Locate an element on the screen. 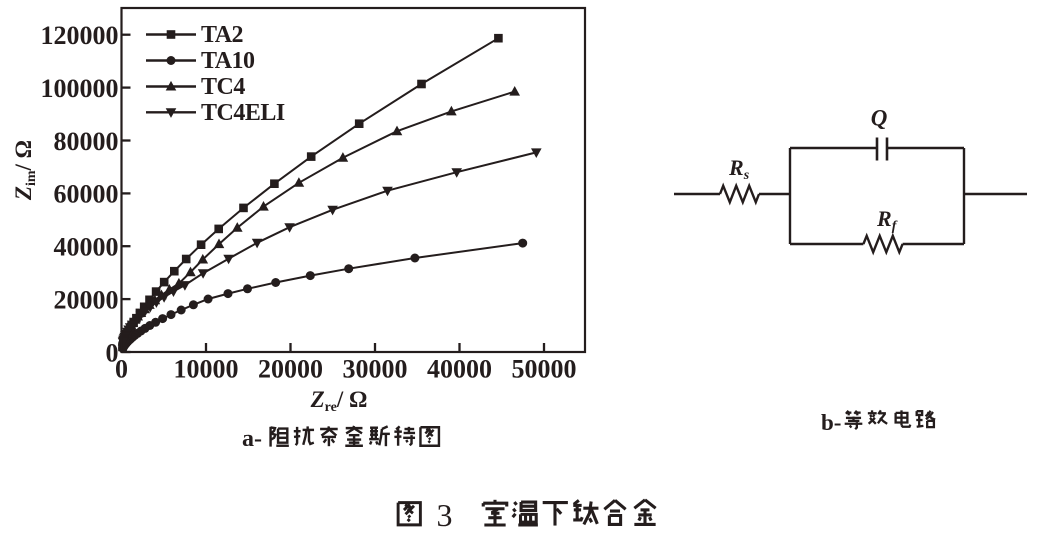  svg-text: TA10 is located at coordinates (228, 61).